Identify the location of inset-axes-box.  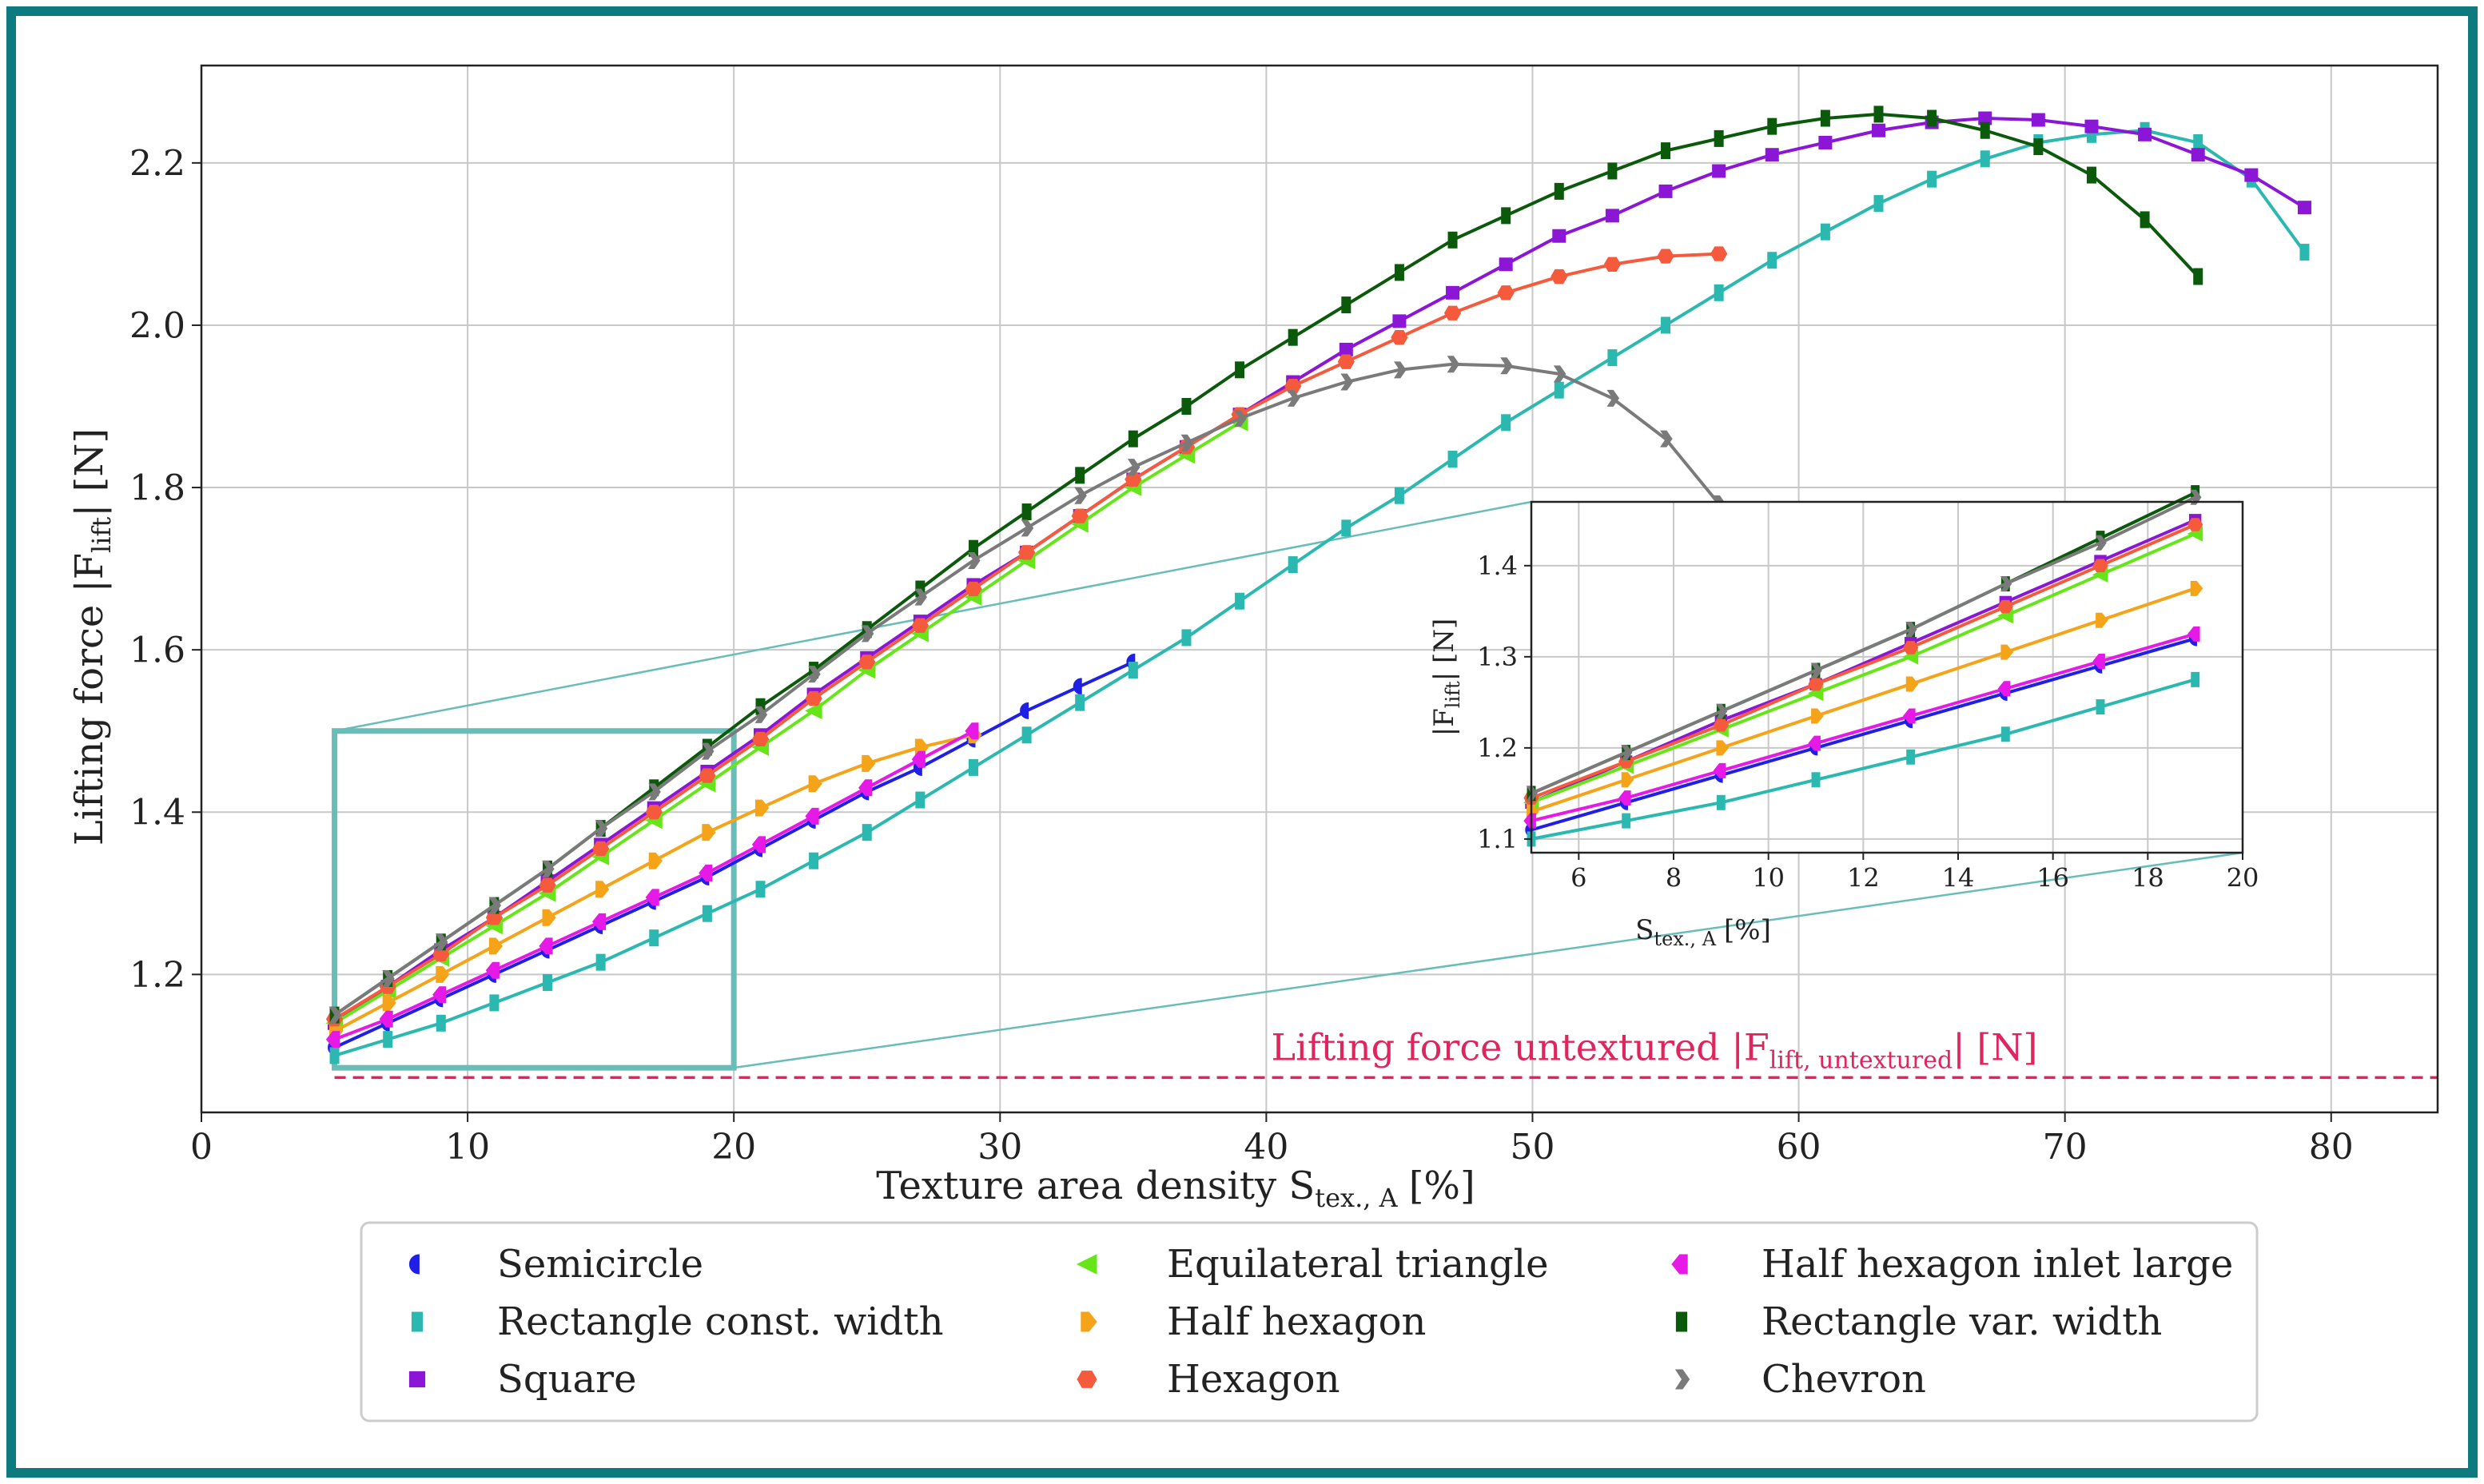
(1887, 677).